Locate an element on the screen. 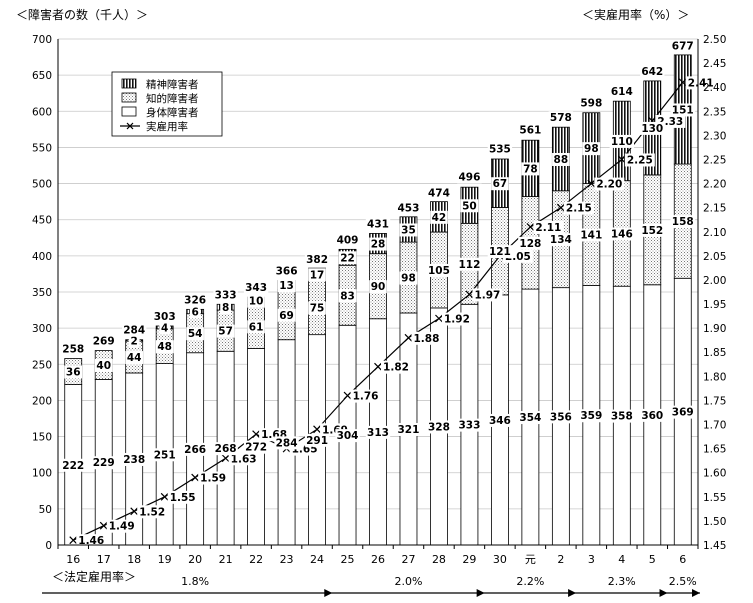 Image resolution: width=753 pixels, height=603 pixels. mental-value-label: 50 is located at coordinates (469, 206).